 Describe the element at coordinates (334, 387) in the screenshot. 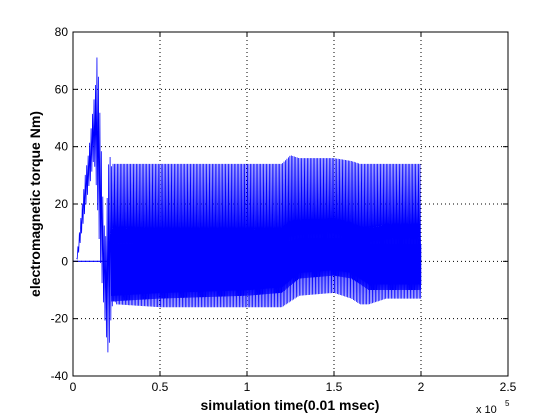

I see `x-tick-label: 1.5` at that location.